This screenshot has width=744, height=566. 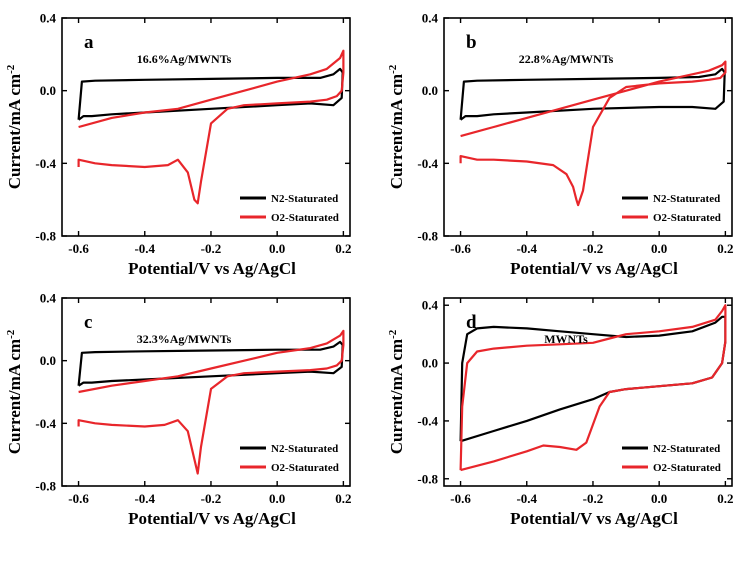 I want to click on panel-letter: d, so click(x=471, y=322).